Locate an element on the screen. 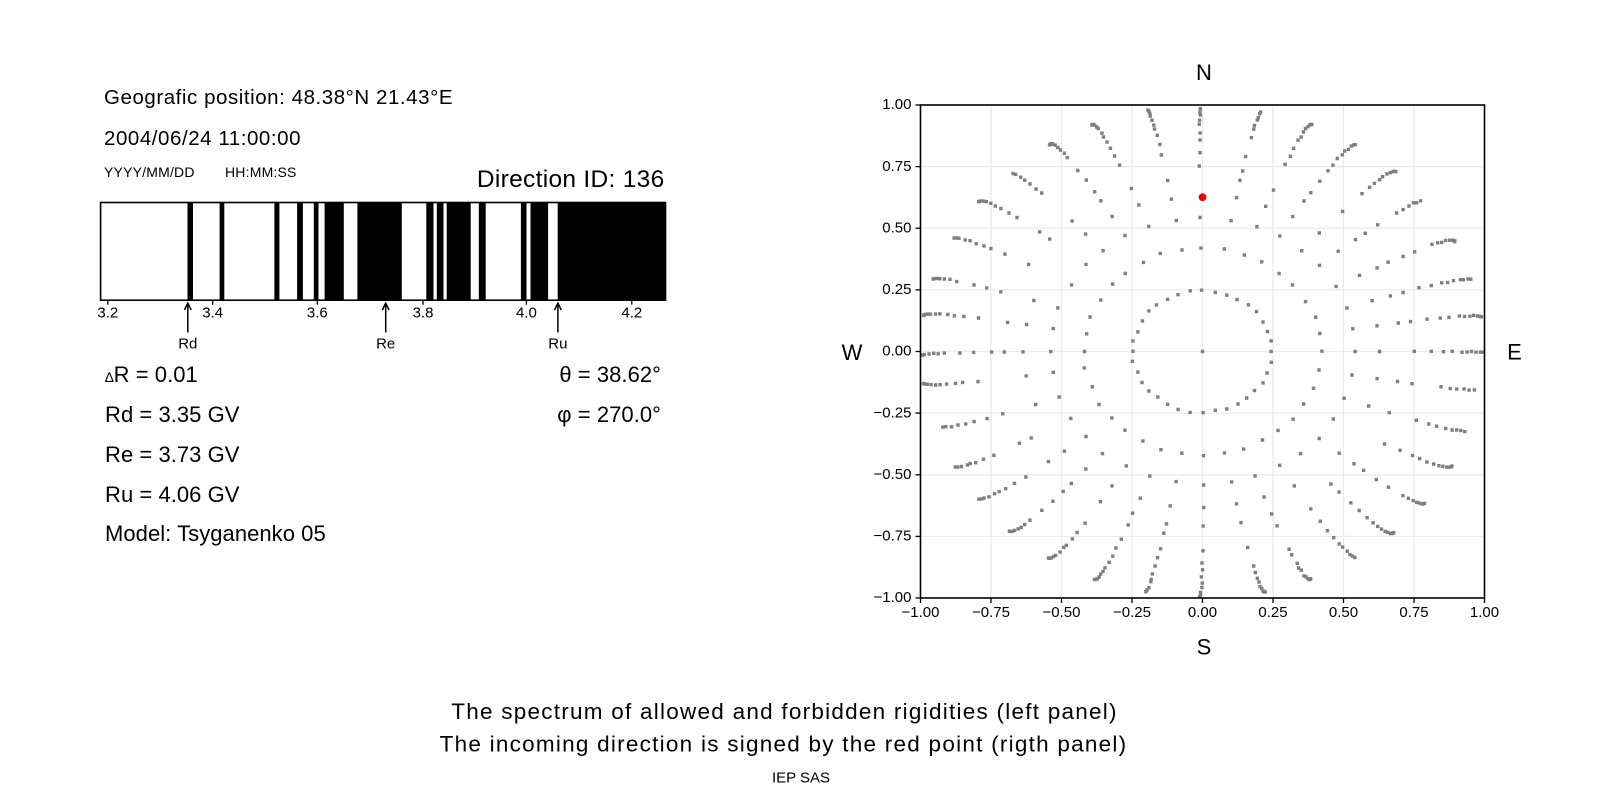  svg-text: Ru = 4.06 GV is located at coordinates (172, 494).